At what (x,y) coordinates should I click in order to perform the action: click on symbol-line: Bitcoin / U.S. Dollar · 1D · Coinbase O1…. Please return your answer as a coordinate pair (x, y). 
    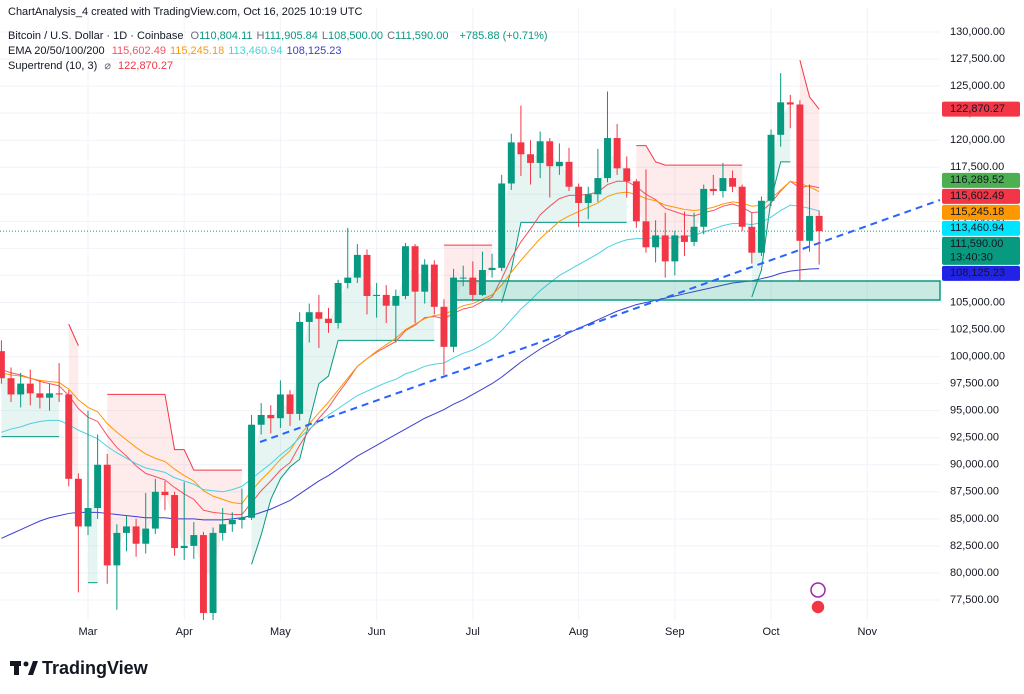
    Looking at the image, I should click on (280, 36).